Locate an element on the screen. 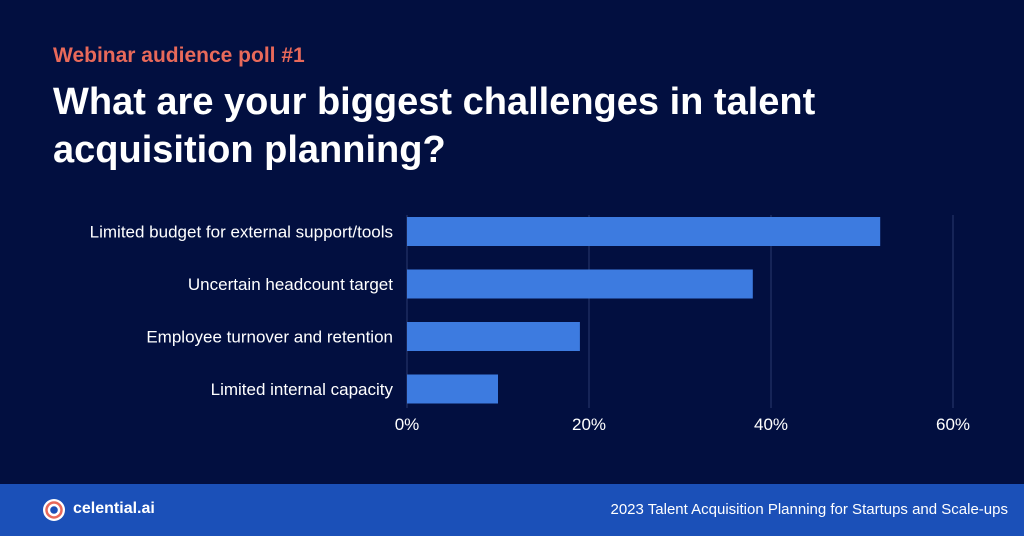 This screenshot has height=536, width=1024. category-label: Limited internal capacity is located at coordinates (302, 389).